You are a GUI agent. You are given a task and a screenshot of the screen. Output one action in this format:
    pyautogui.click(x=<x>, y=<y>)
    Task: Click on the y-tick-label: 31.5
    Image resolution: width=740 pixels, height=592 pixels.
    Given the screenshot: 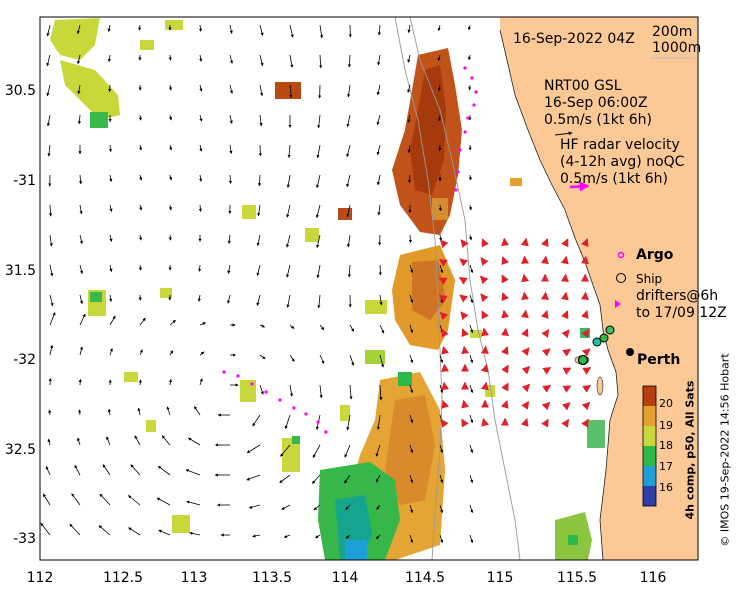 What is the action you would take?
    pyautogui.click(x=20, y=271)
    